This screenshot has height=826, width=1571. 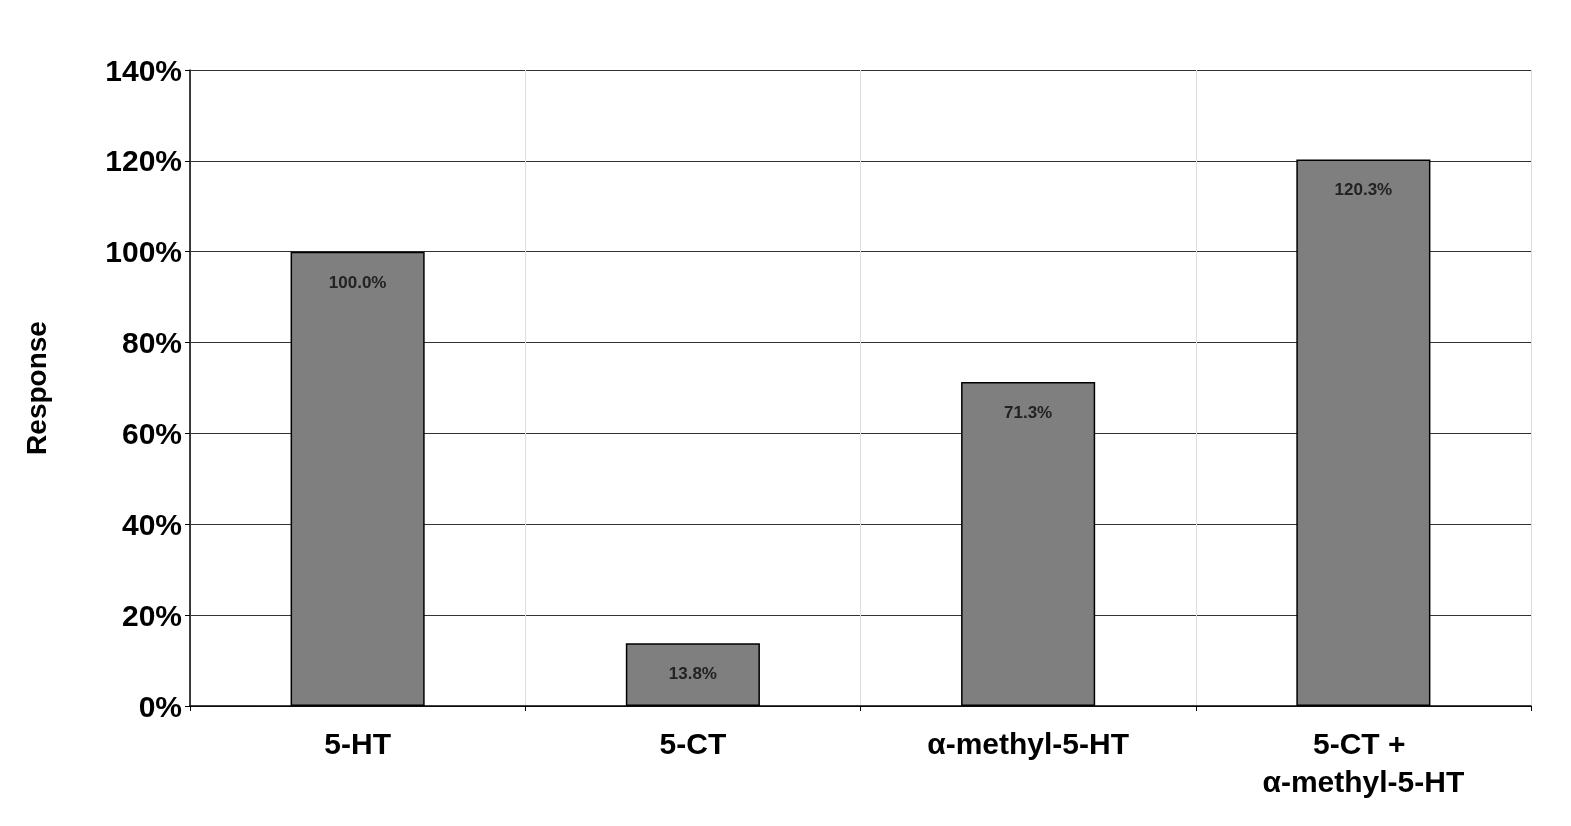 I want to click on x-tick-label: 5-CT + α-methyl-5-HT, so click(x=1363, y=762).